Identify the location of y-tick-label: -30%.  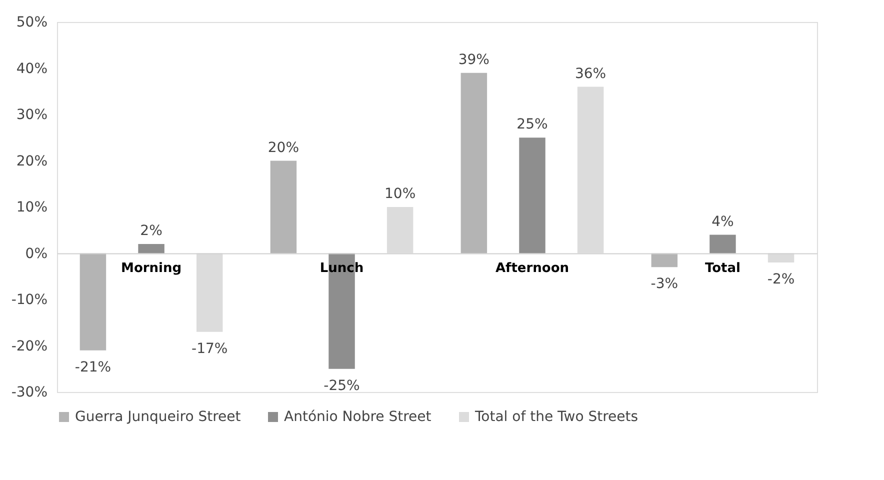
(29, 392).